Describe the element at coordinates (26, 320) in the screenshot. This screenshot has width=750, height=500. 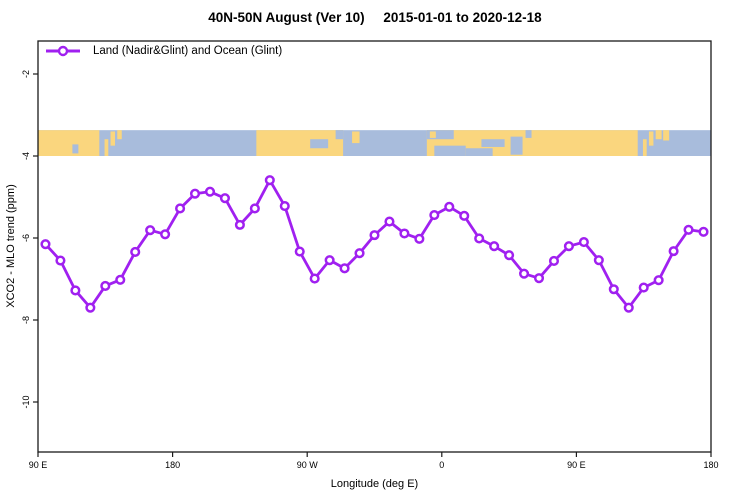
I see `y-tick-label: -8` at that location.